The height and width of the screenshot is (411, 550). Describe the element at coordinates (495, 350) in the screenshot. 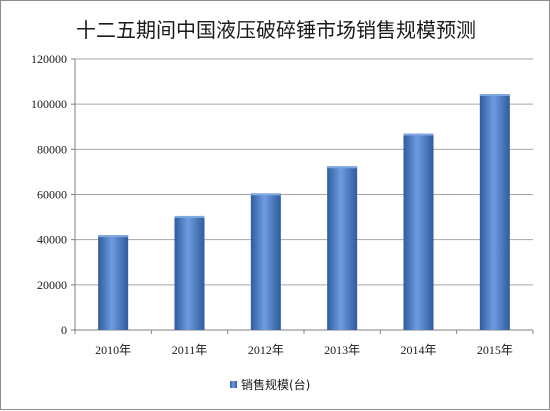

I see `x-tick-label: 2015年` at that location.